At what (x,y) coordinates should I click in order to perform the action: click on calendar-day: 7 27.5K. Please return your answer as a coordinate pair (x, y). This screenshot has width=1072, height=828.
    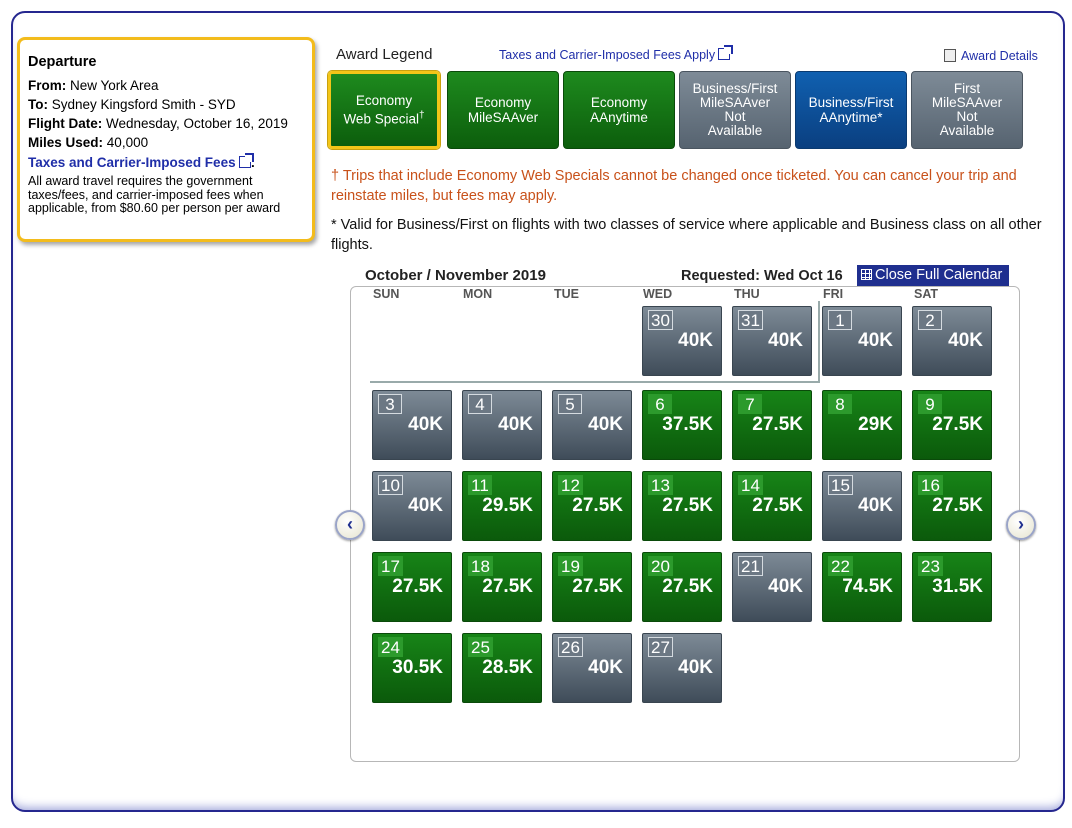
    Looking at the image, I should click on (772, 425).